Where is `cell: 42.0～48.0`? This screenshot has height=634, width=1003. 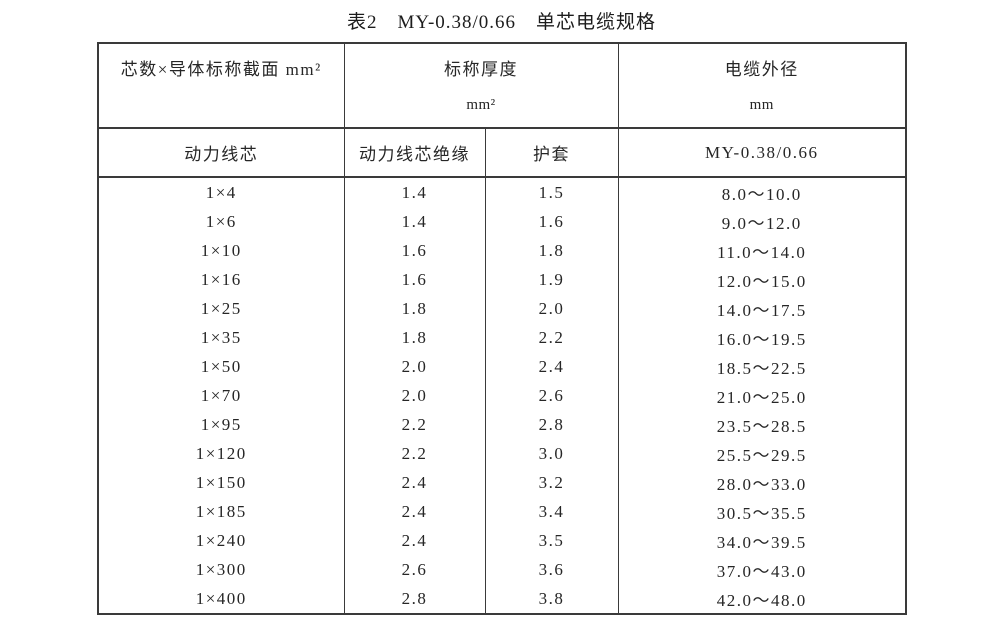 cell: 42.0～48.0 is located at coordinates (762, 599).